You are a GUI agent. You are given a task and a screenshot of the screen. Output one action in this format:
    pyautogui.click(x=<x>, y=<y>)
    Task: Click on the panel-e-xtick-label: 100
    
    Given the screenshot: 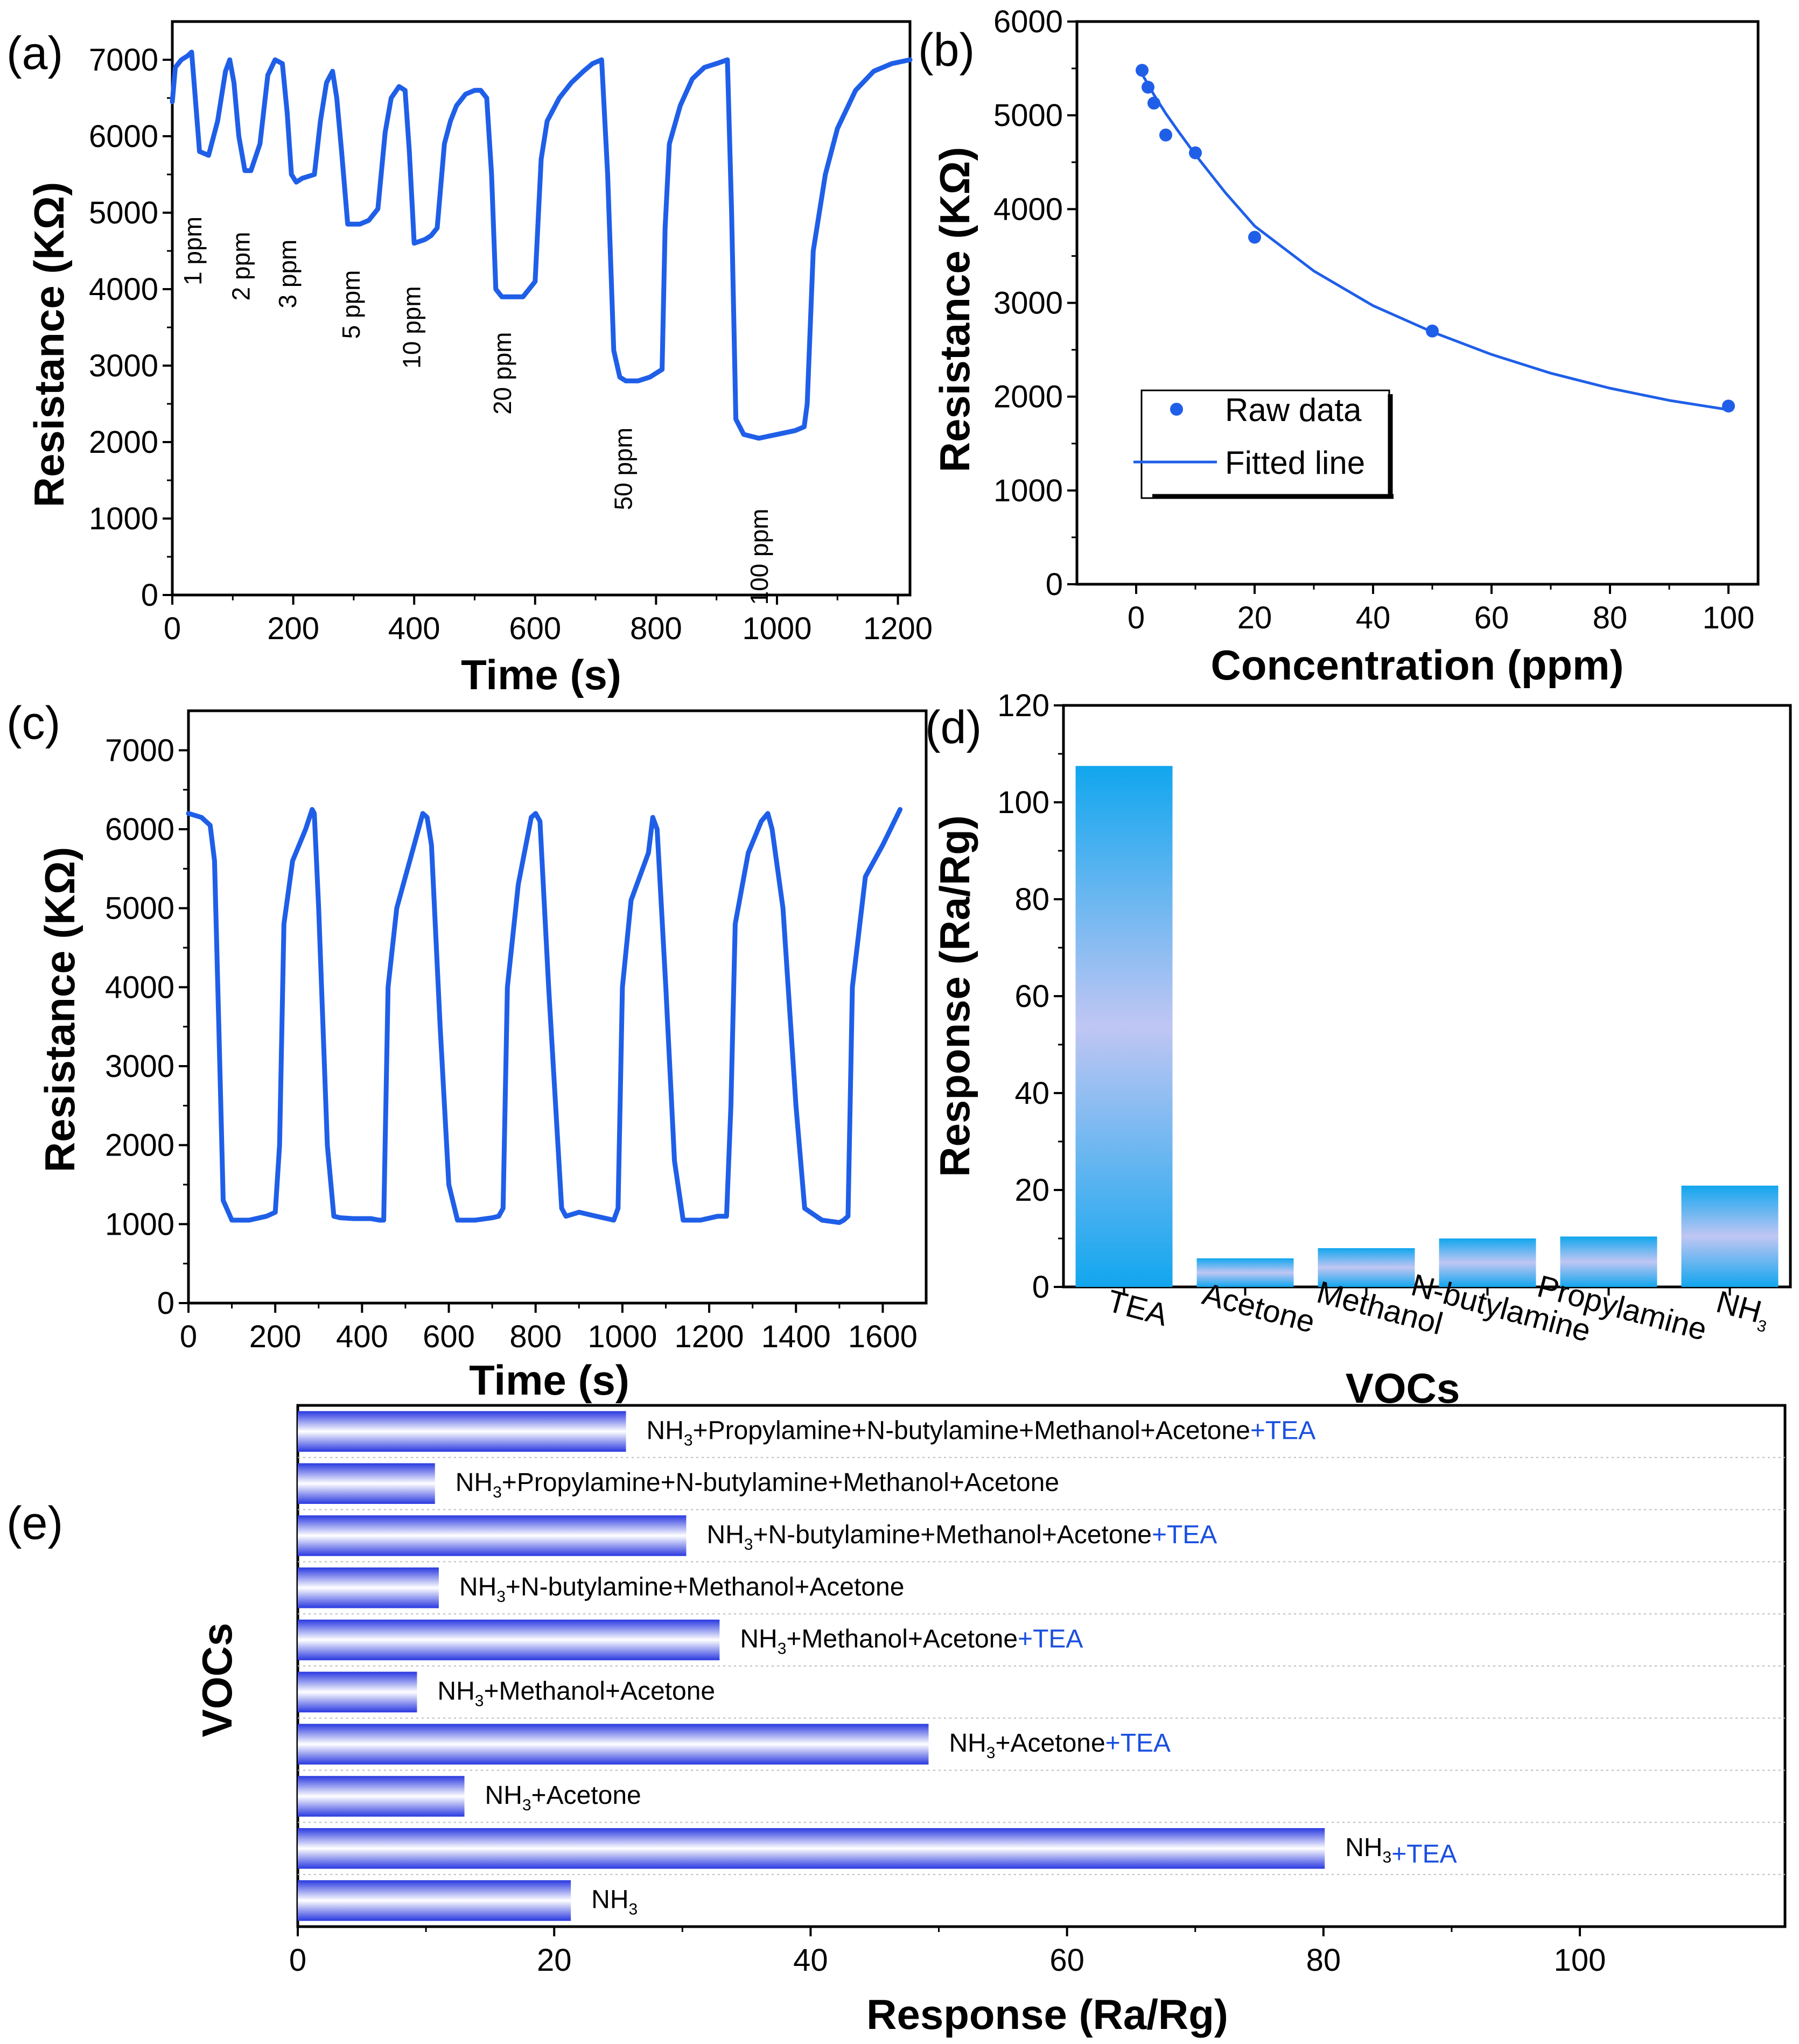 What is the action you would take?
    pyautogui.click(x=1580, y=1960)
    